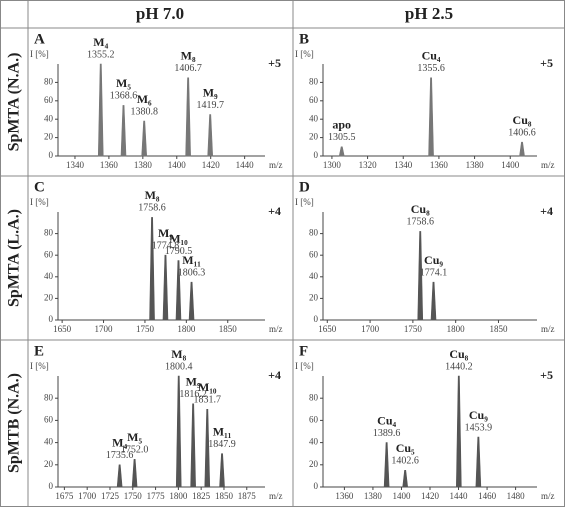 This screenshot has width=565, height=507. What do you see at coordinates (405, 448) in the screenshot?
I see `peak-name: Cu₅` at bounding box center [405, 448].